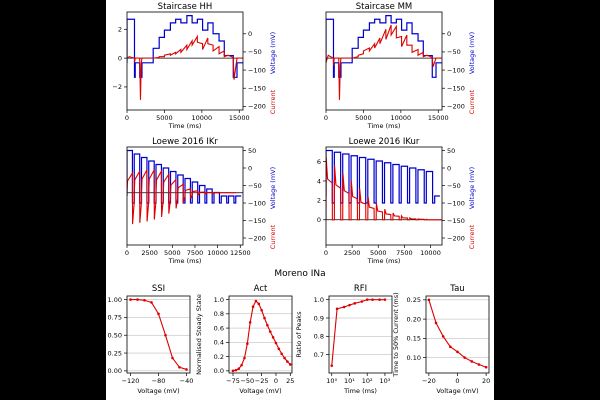  What do you see at coordinates (185, 142) in the screenshot?
I see `chart-title: Loewe 2016 IKr` at bounding box center [185, 142].